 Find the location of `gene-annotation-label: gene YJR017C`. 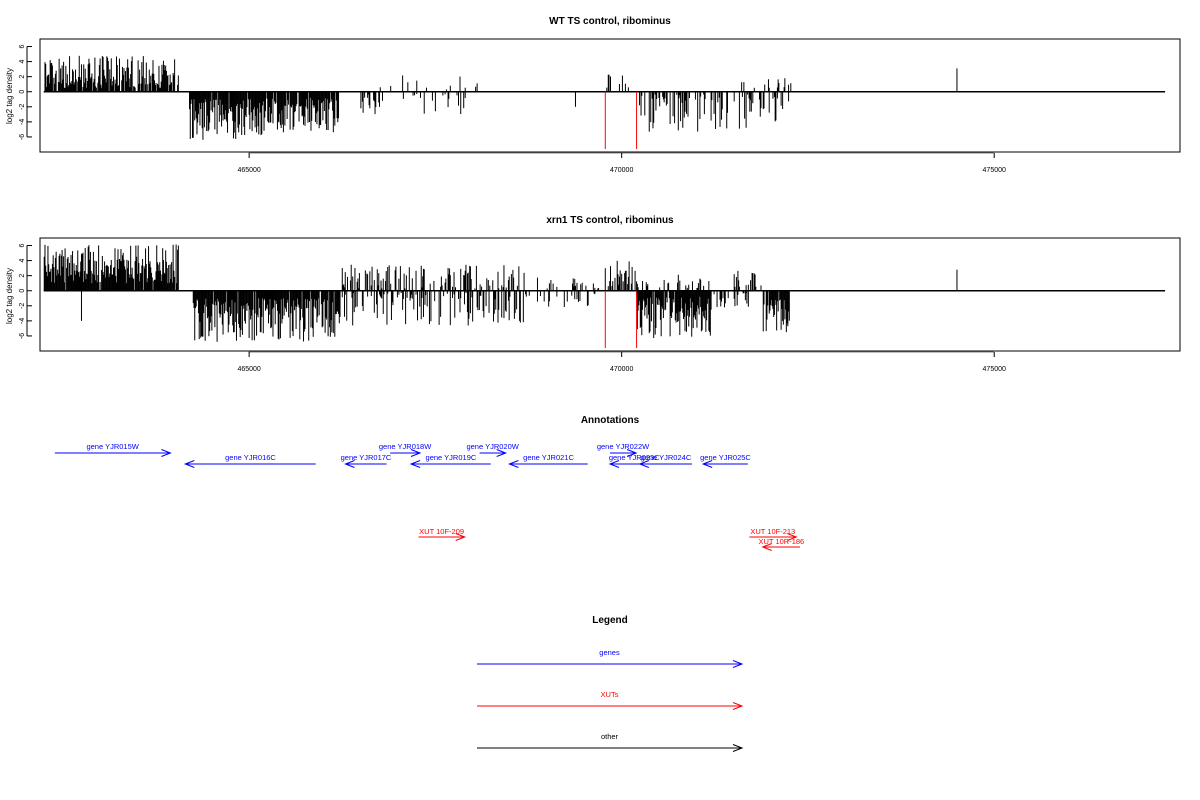

gene-annotation-label: gene YJR017C is located at coordinates (366, 457).